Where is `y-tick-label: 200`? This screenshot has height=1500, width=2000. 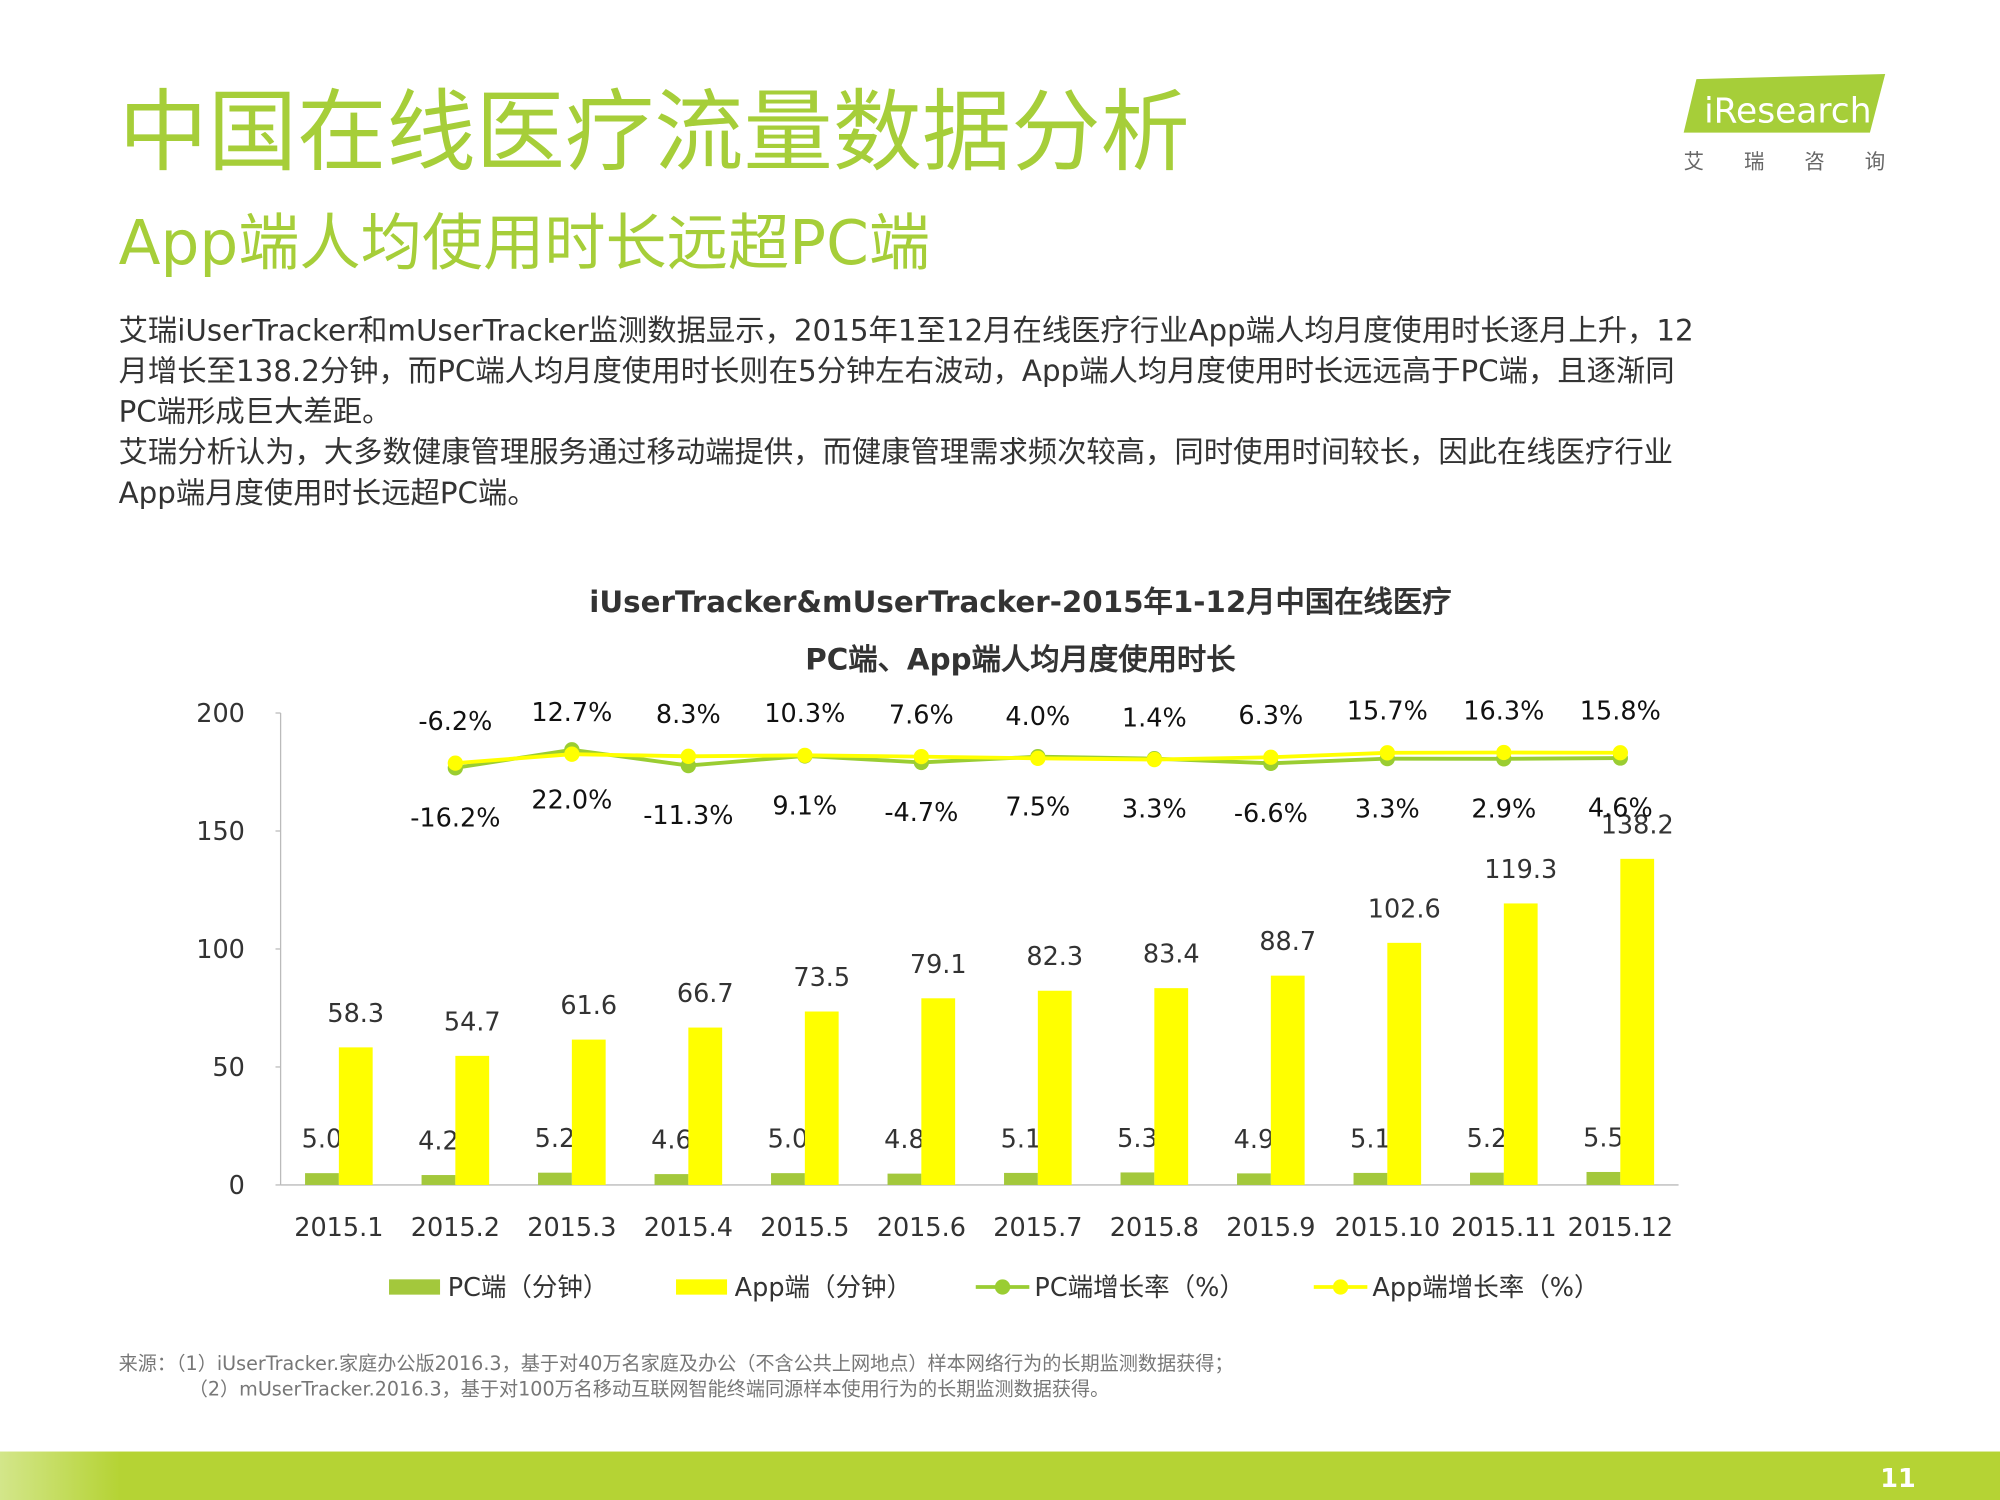
y-tick-label: 200 is located at coordinates (220, 714).